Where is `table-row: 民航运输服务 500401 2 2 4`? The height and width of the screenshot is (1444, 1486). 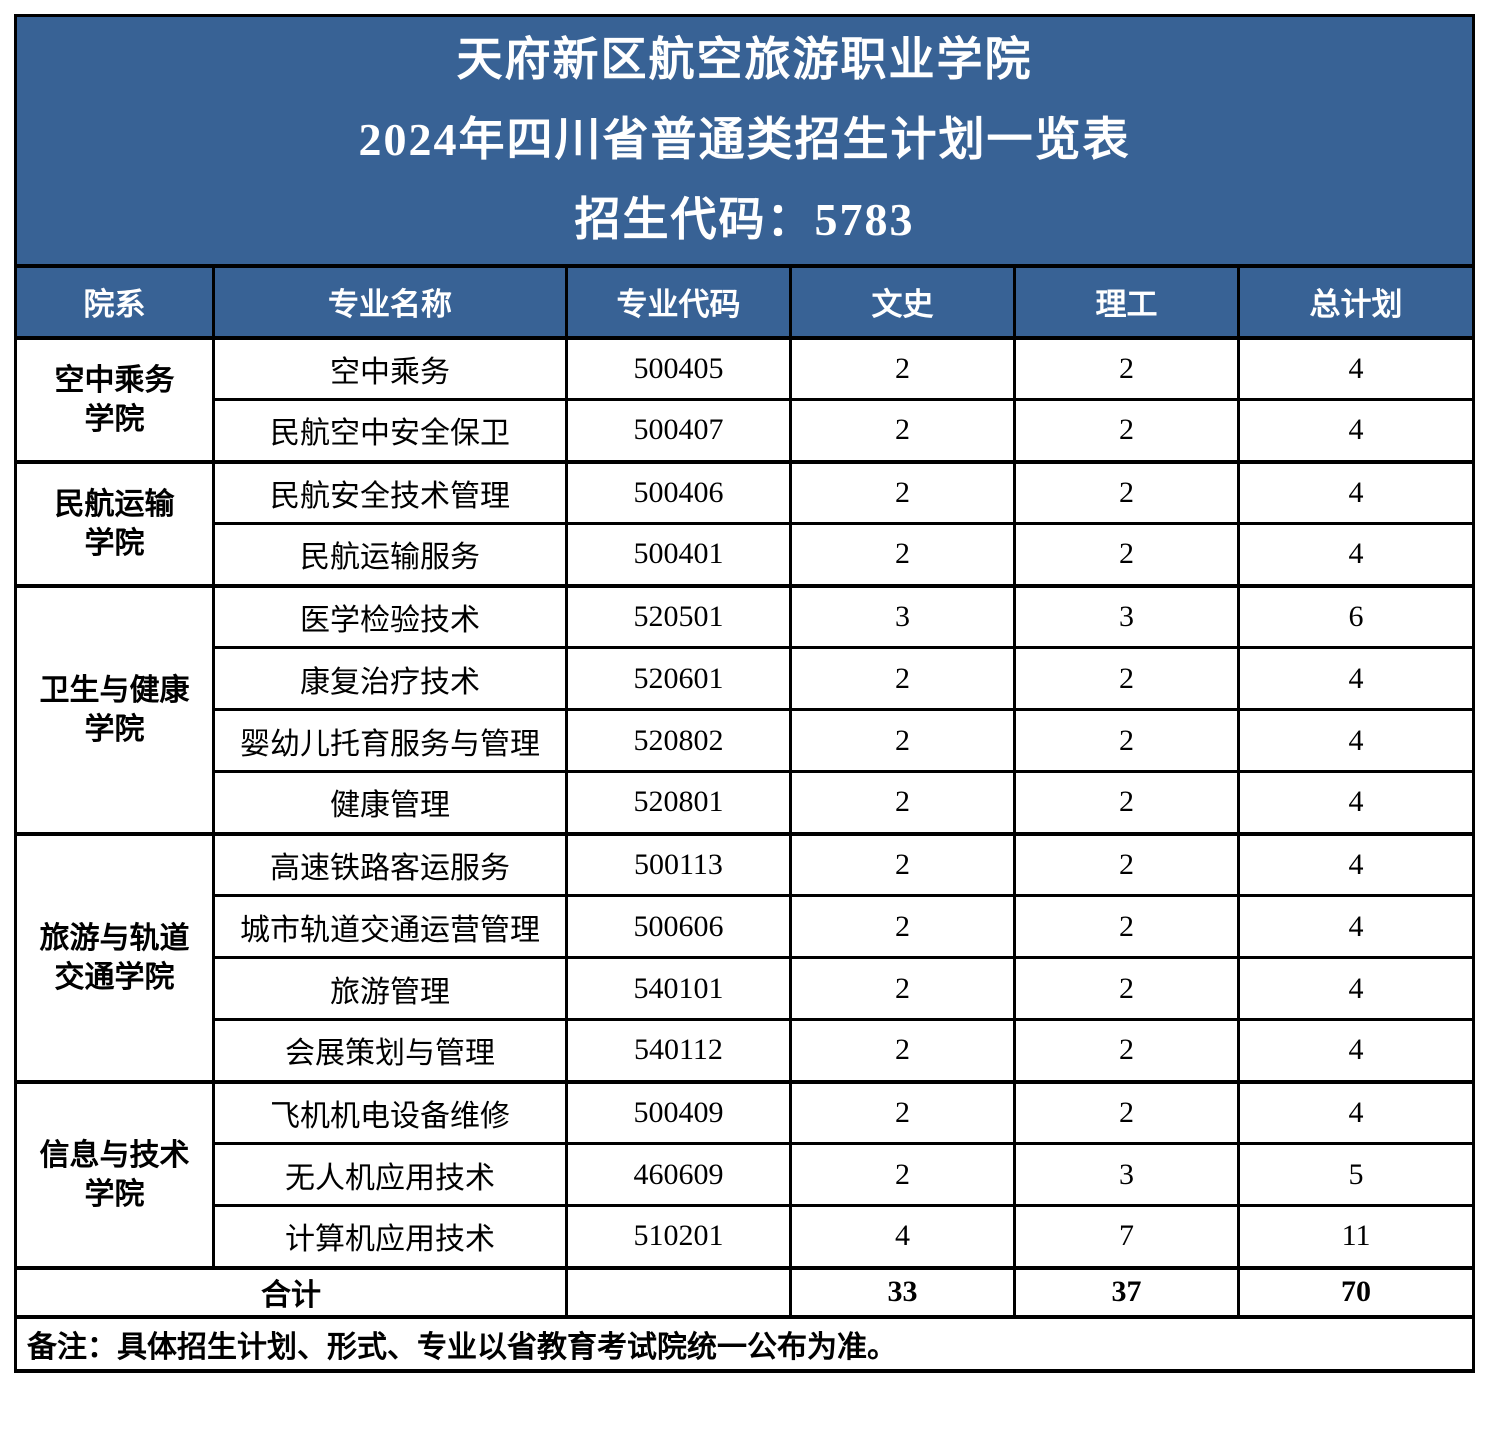 table-row: 民航运输服务 500401 2 2 4 is located at coordinates (746, 554).